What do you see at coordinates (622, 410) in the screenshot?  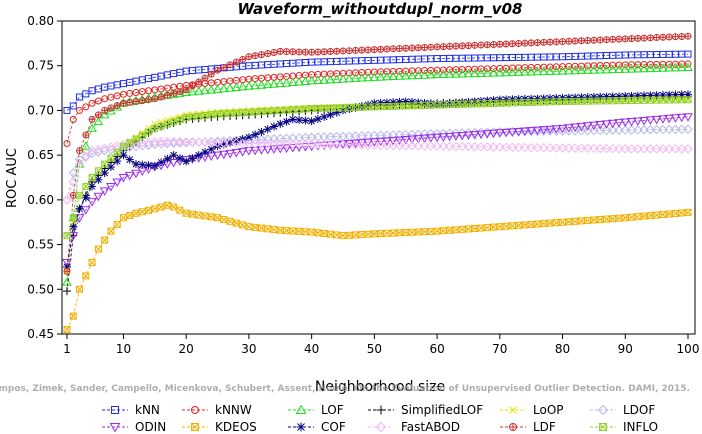 I see `legend-item-ldof: LDOF` at bounding box center [622, 410].